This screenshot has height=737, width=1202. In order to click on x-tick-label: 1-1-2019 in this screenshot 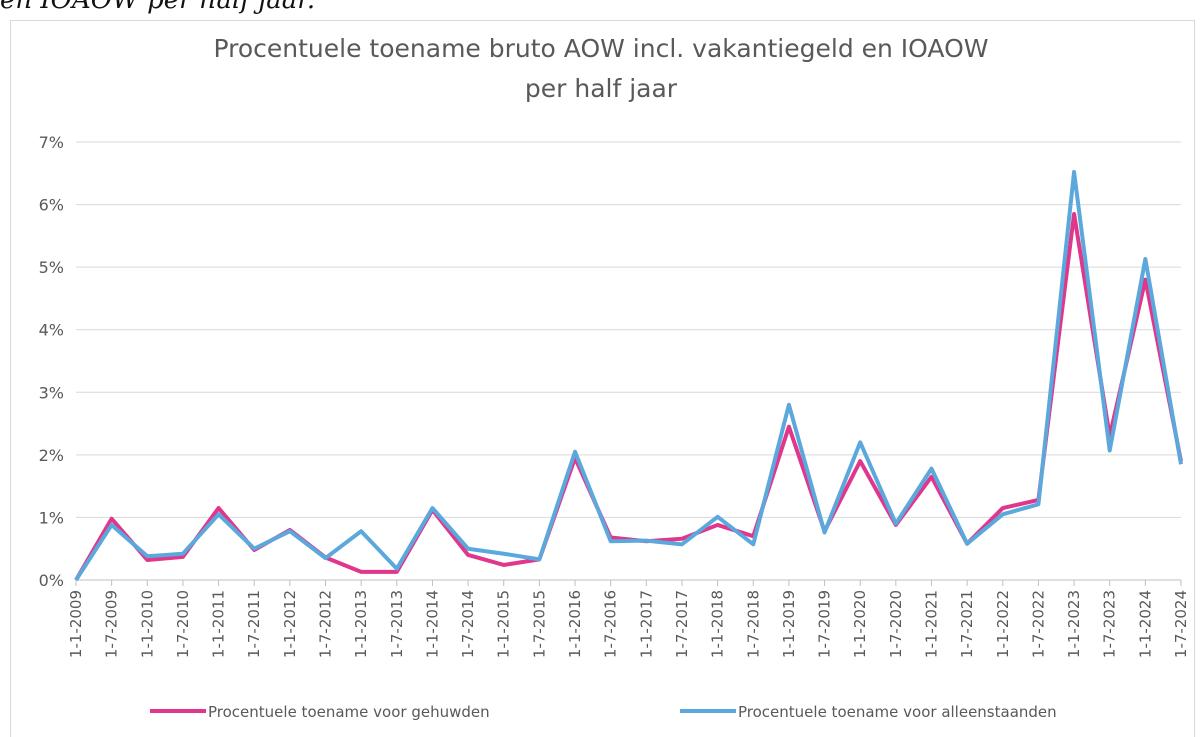, I will do `click(789, 624)`.